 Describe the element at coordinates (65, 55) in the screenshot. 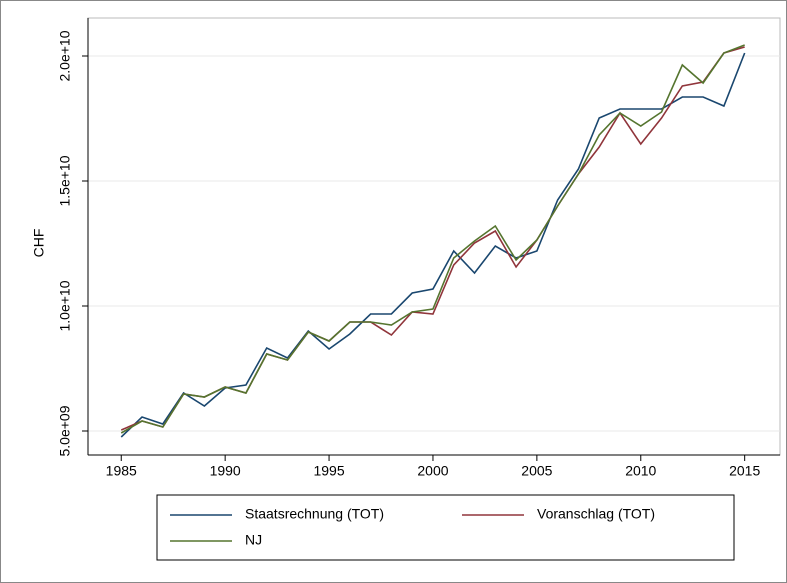

I see `y-tick-label: 2.0e+10` at that location.